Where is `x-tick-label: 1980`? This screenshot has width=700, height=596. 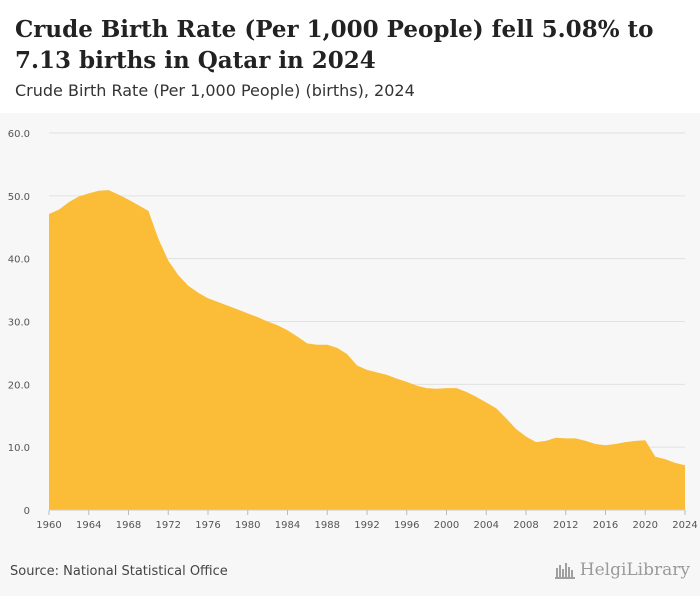
x-tick-label: 1980 is located at coordinates (247, 525).